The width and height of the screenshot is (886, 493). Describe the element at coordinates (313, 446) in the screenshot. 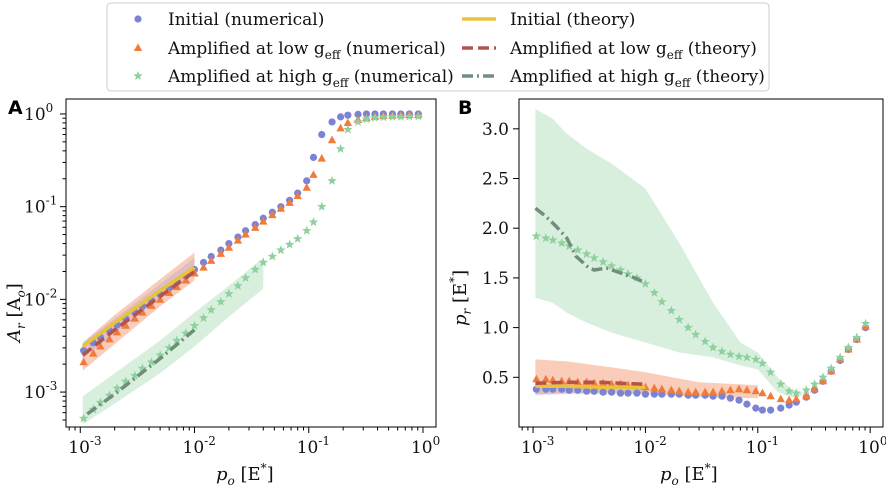

I see `panel-a-xtick-label: 10-1` at that location.